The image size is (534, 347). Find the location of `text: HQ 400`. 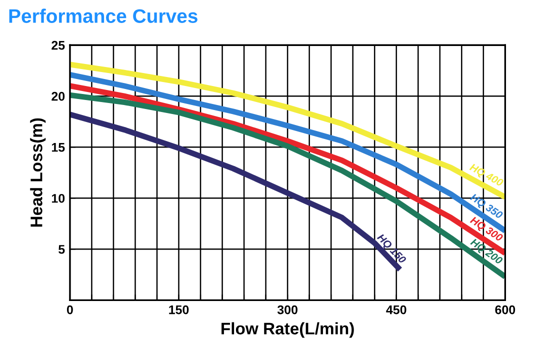

text: HQ 400 is located at coordinates (486, 175).